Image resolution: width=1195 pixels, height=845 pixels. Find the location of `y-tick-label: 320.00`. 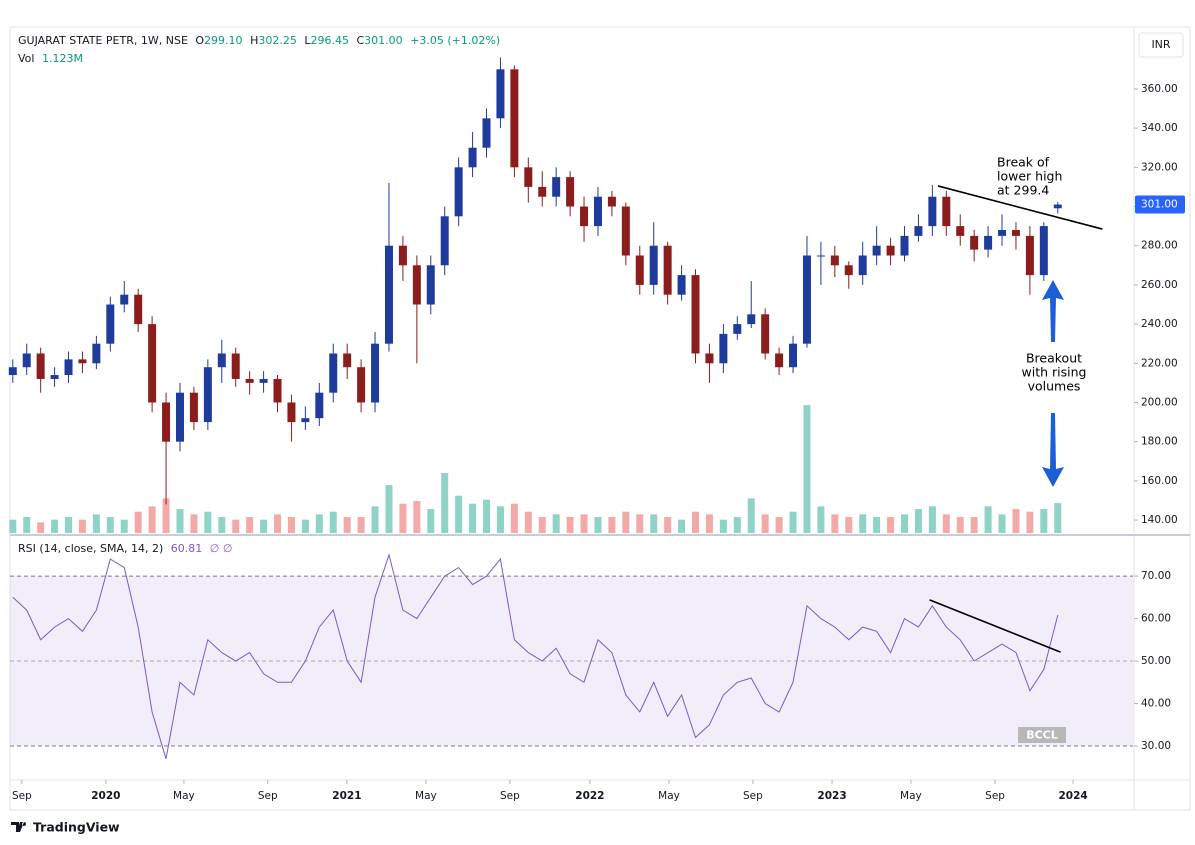

y-tick-label: 320.00 is located at coordinates (1159, 167).